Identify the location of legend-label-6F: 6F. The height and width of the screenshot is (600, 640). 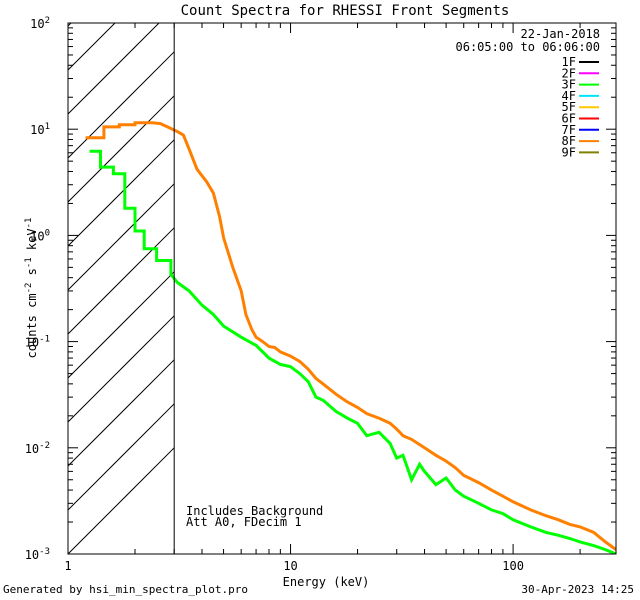
(569, 119).